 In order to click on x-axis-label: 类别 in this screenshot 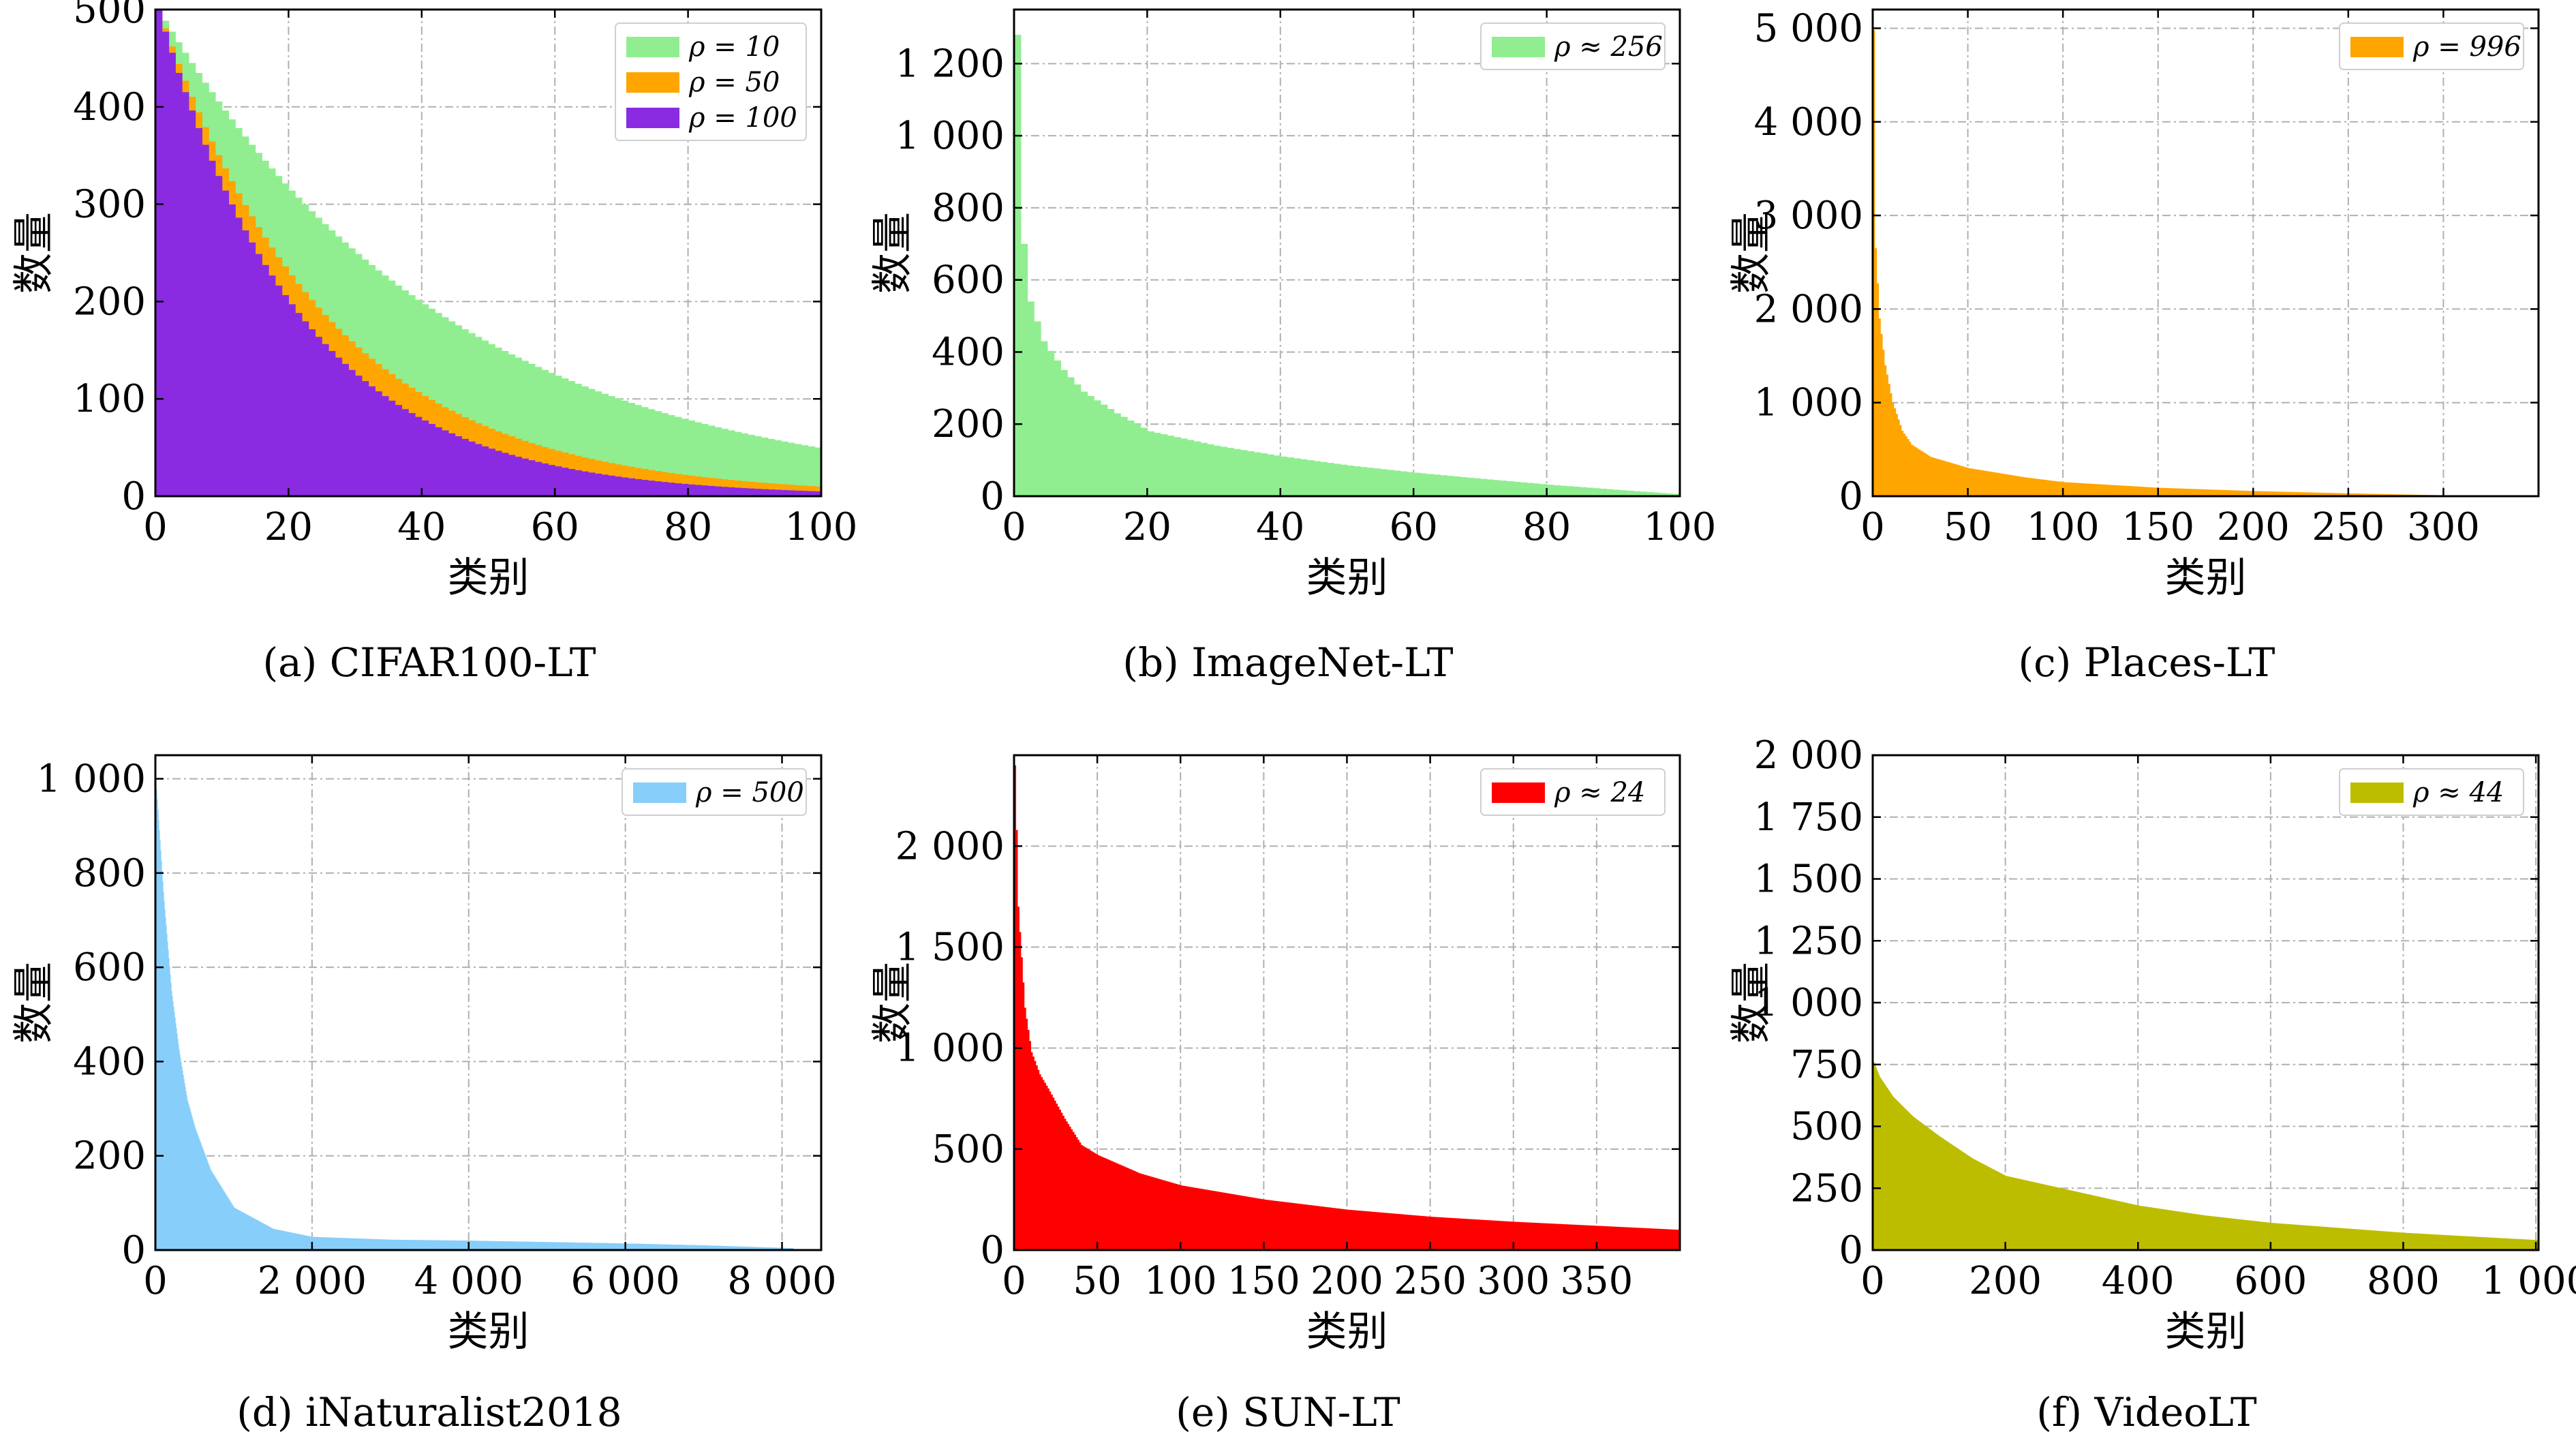, I will do `click(489, 1332)`.